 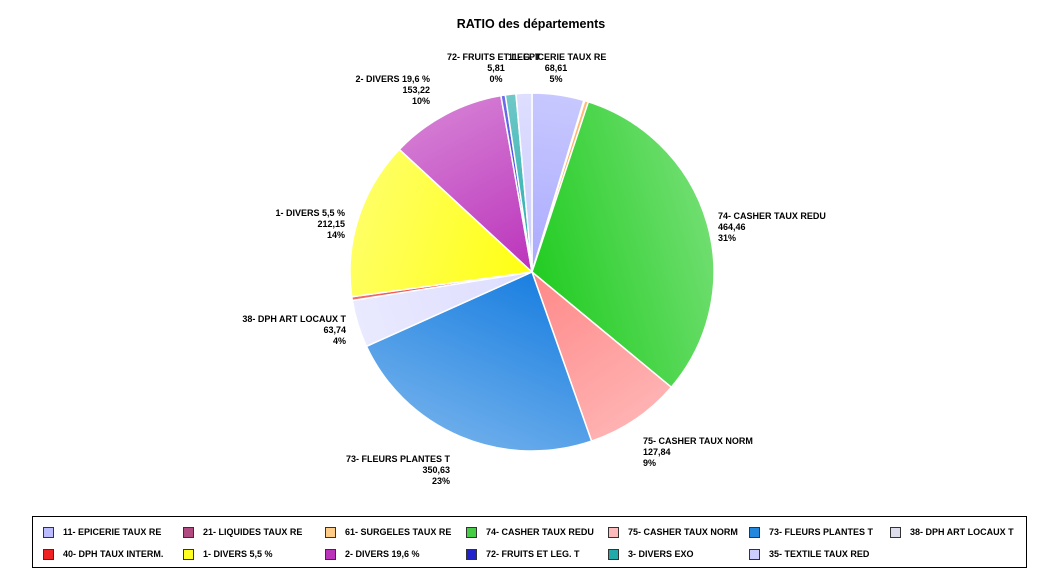 I want to click on slice-label-casher-norm-pct: 9%, so click(x=649, y=463).